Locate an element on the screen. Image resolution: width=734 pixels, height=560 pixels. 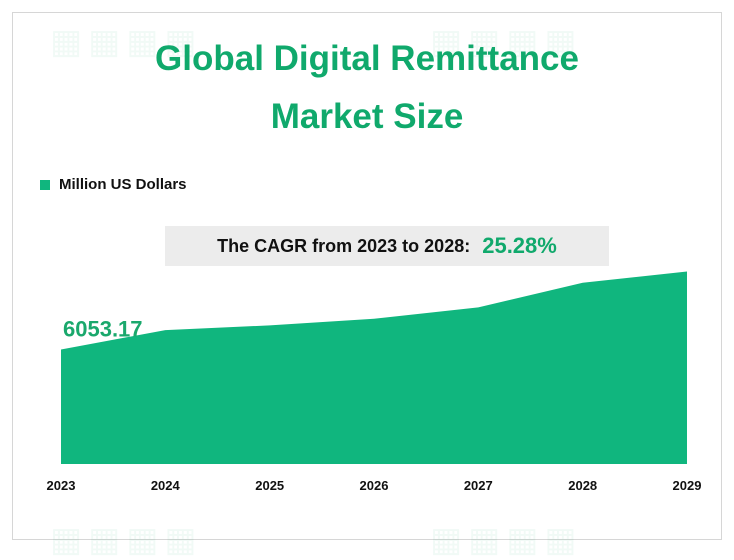
legend-swatch is located at coordinates (45, 184).